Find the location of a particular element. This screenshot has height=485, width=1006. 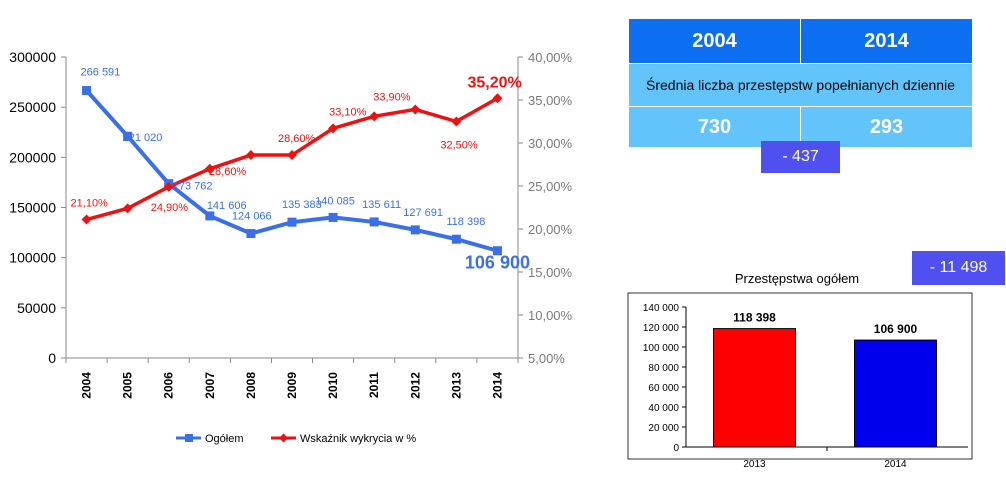

x-axis-tick-label: 2010 is located at coordinates (333, 385).